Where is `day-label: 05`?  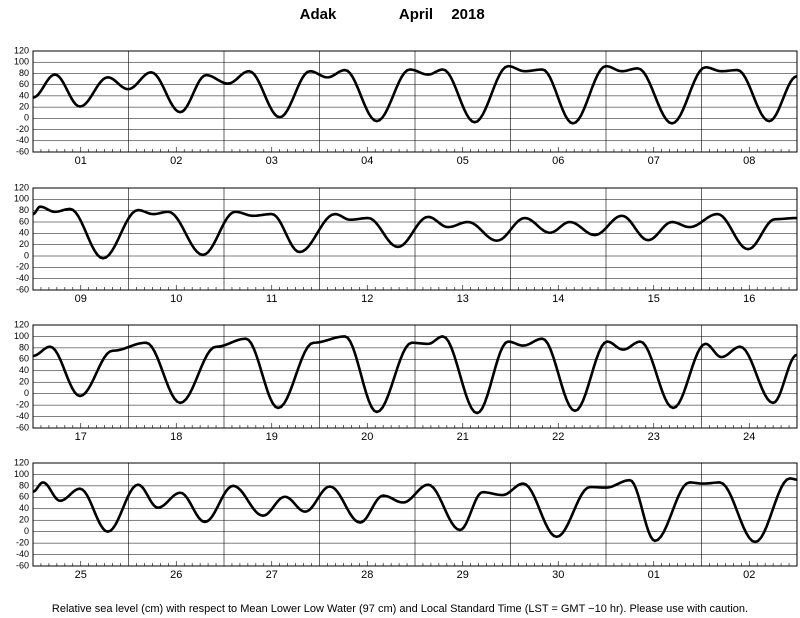
day-label: 05 is located at coordinates (463, 161).